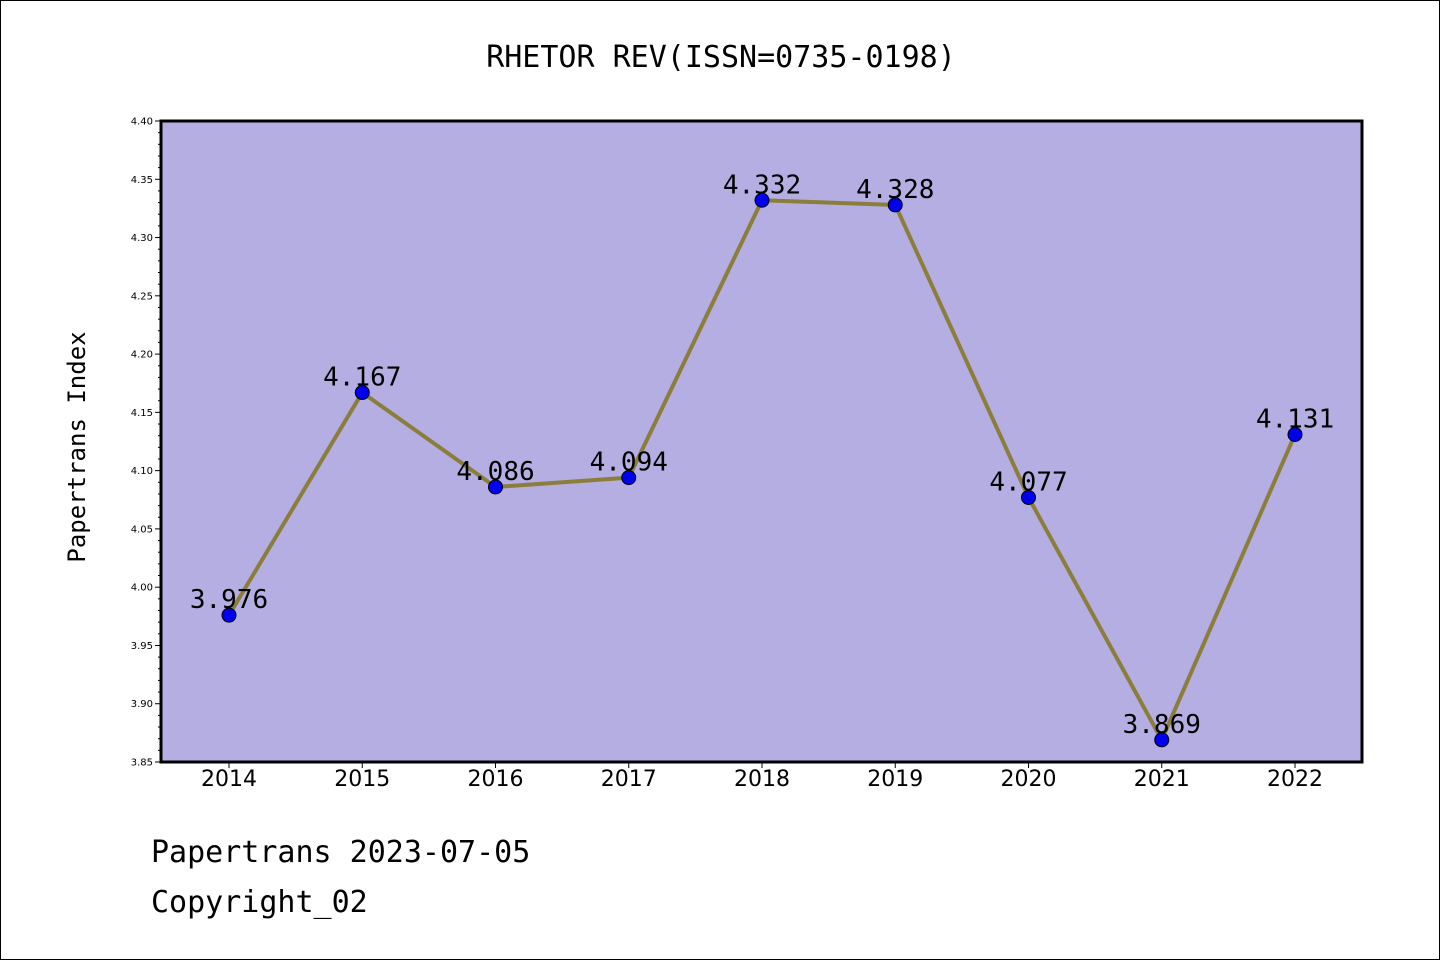 This screenshot has height=961, width=1440. Describe the element at coordinates (1295, 420) in the screenshot. I see `data-label: 4.131` at that location.